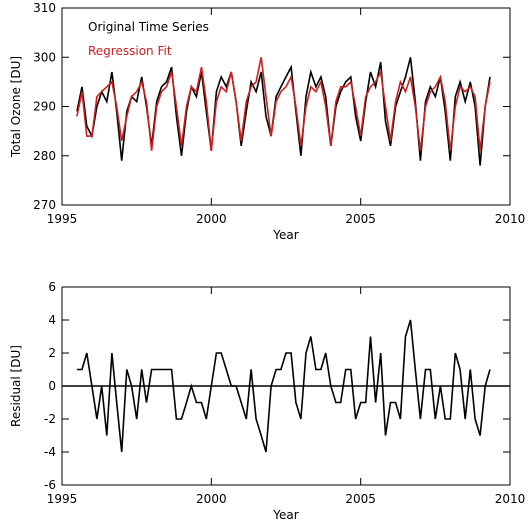 This screenshot has width=529, height=530. I want to click on y-tick-label: 6, so click(52, 287).